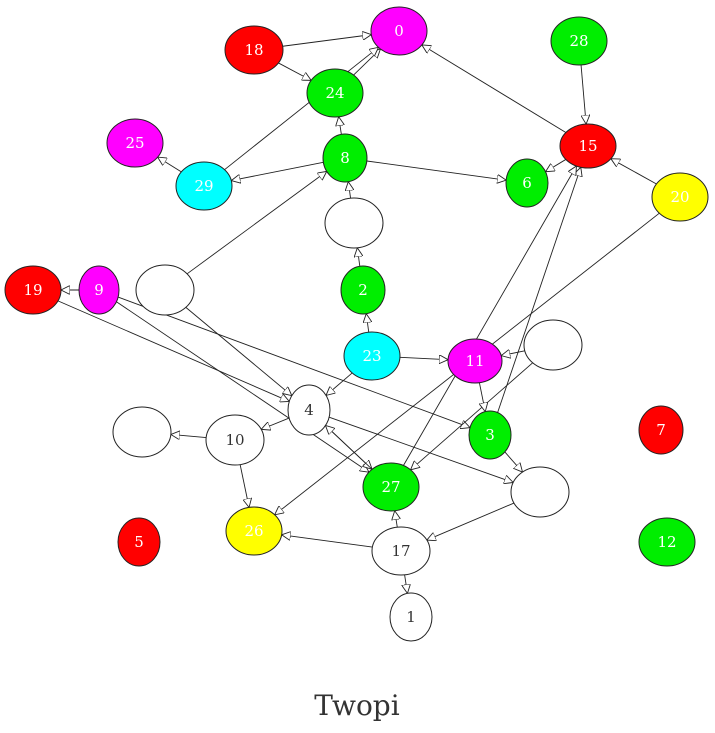 The height and width of the screenshot is (733, 715). I want to click on node-label: 27, so click(390, 487).